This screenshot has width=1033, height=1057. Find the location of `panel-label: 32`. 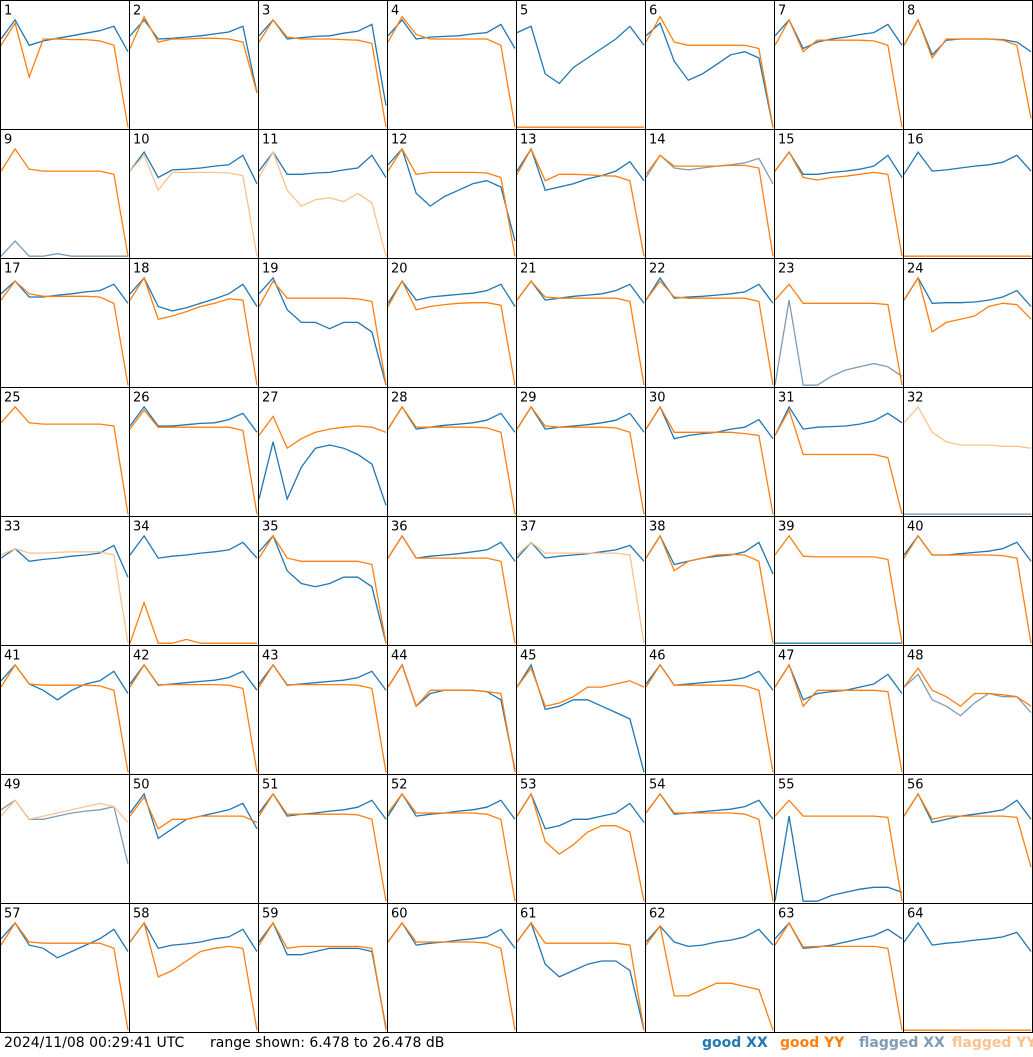

panel-label: 32 is located at coordinates (915, 398).